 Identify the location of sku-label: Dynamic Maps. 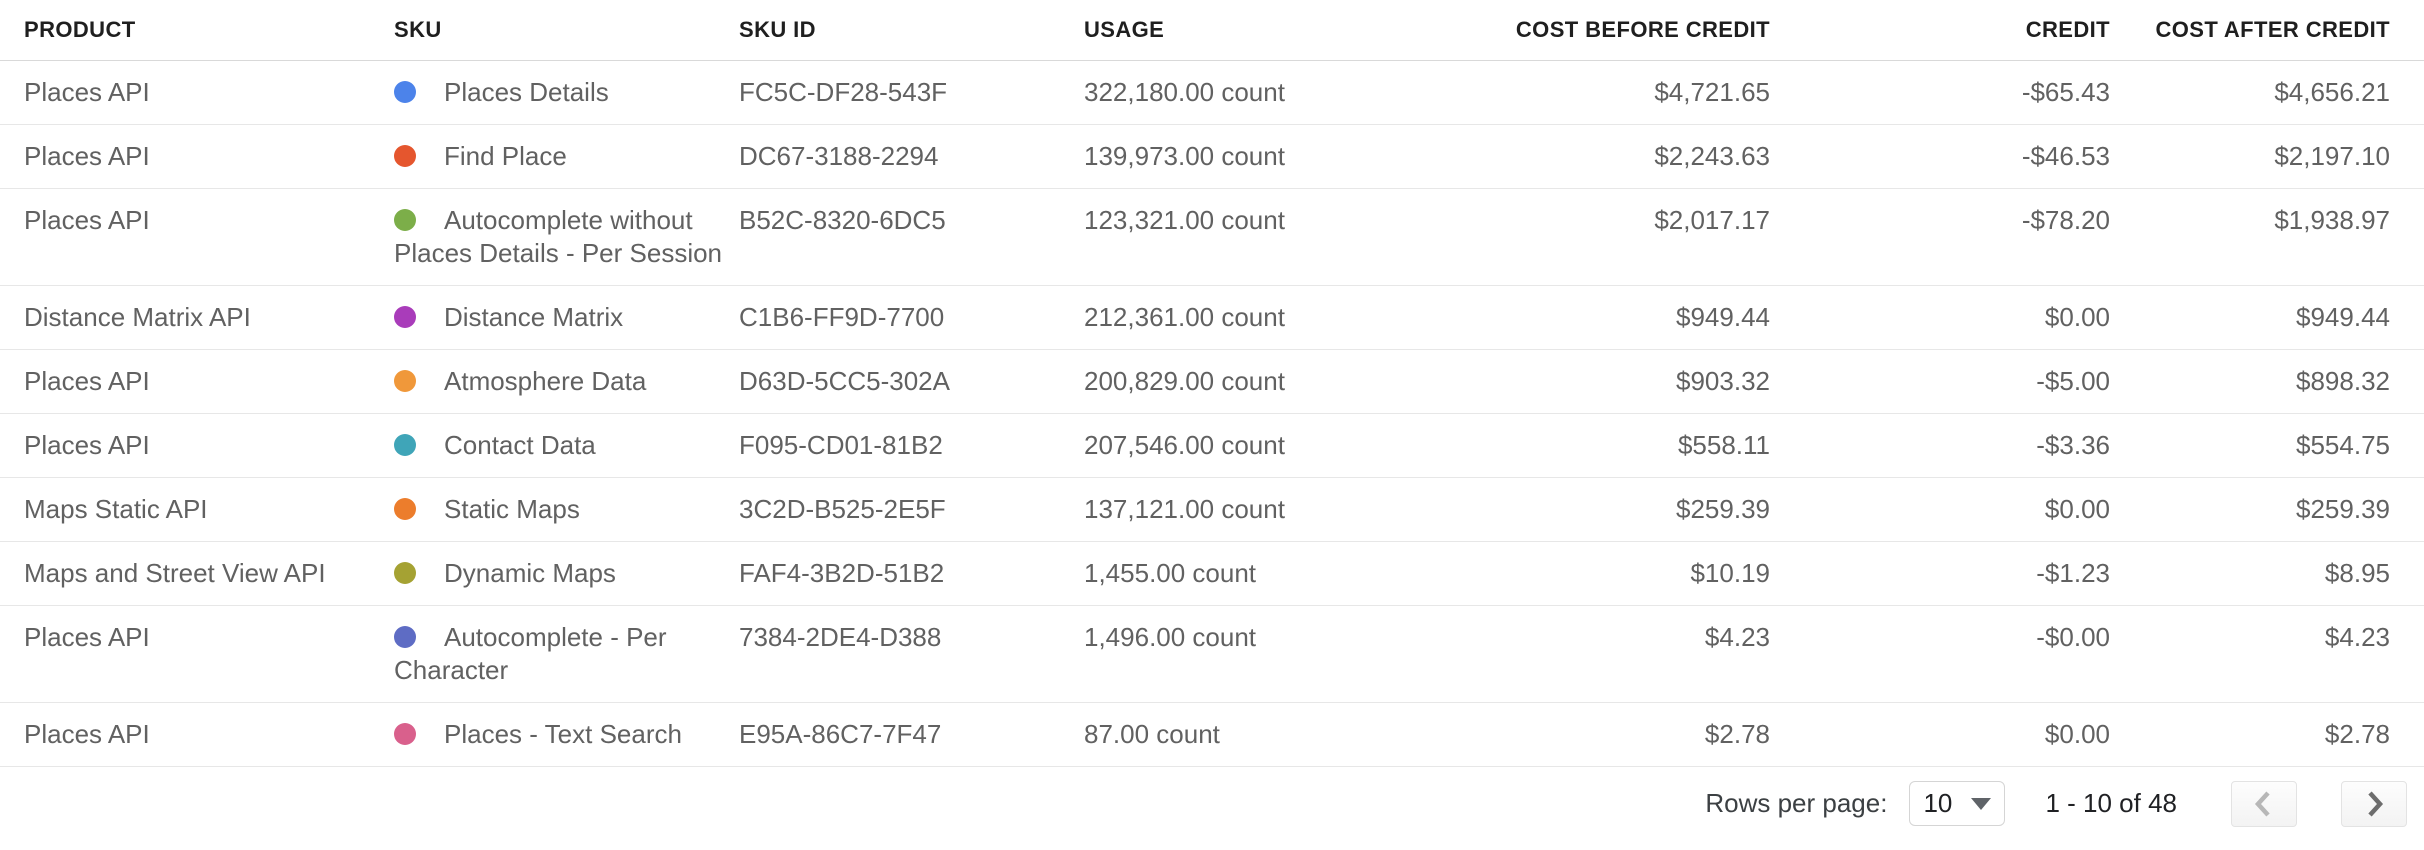
(530, 573).